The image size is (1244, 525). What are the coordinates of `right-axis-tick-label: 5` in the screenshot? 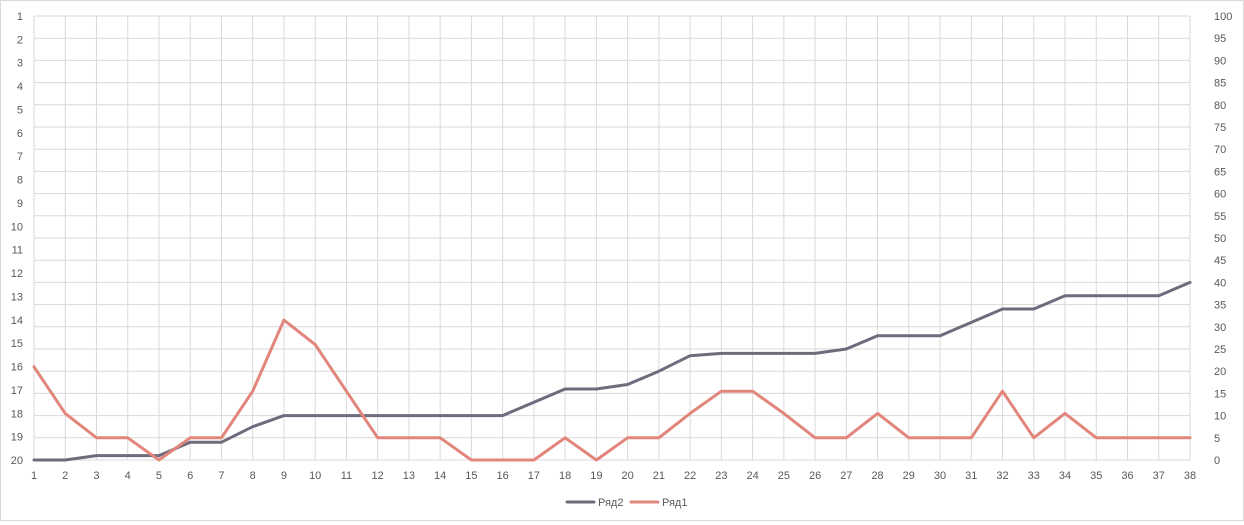 It's located at (1217, 439).